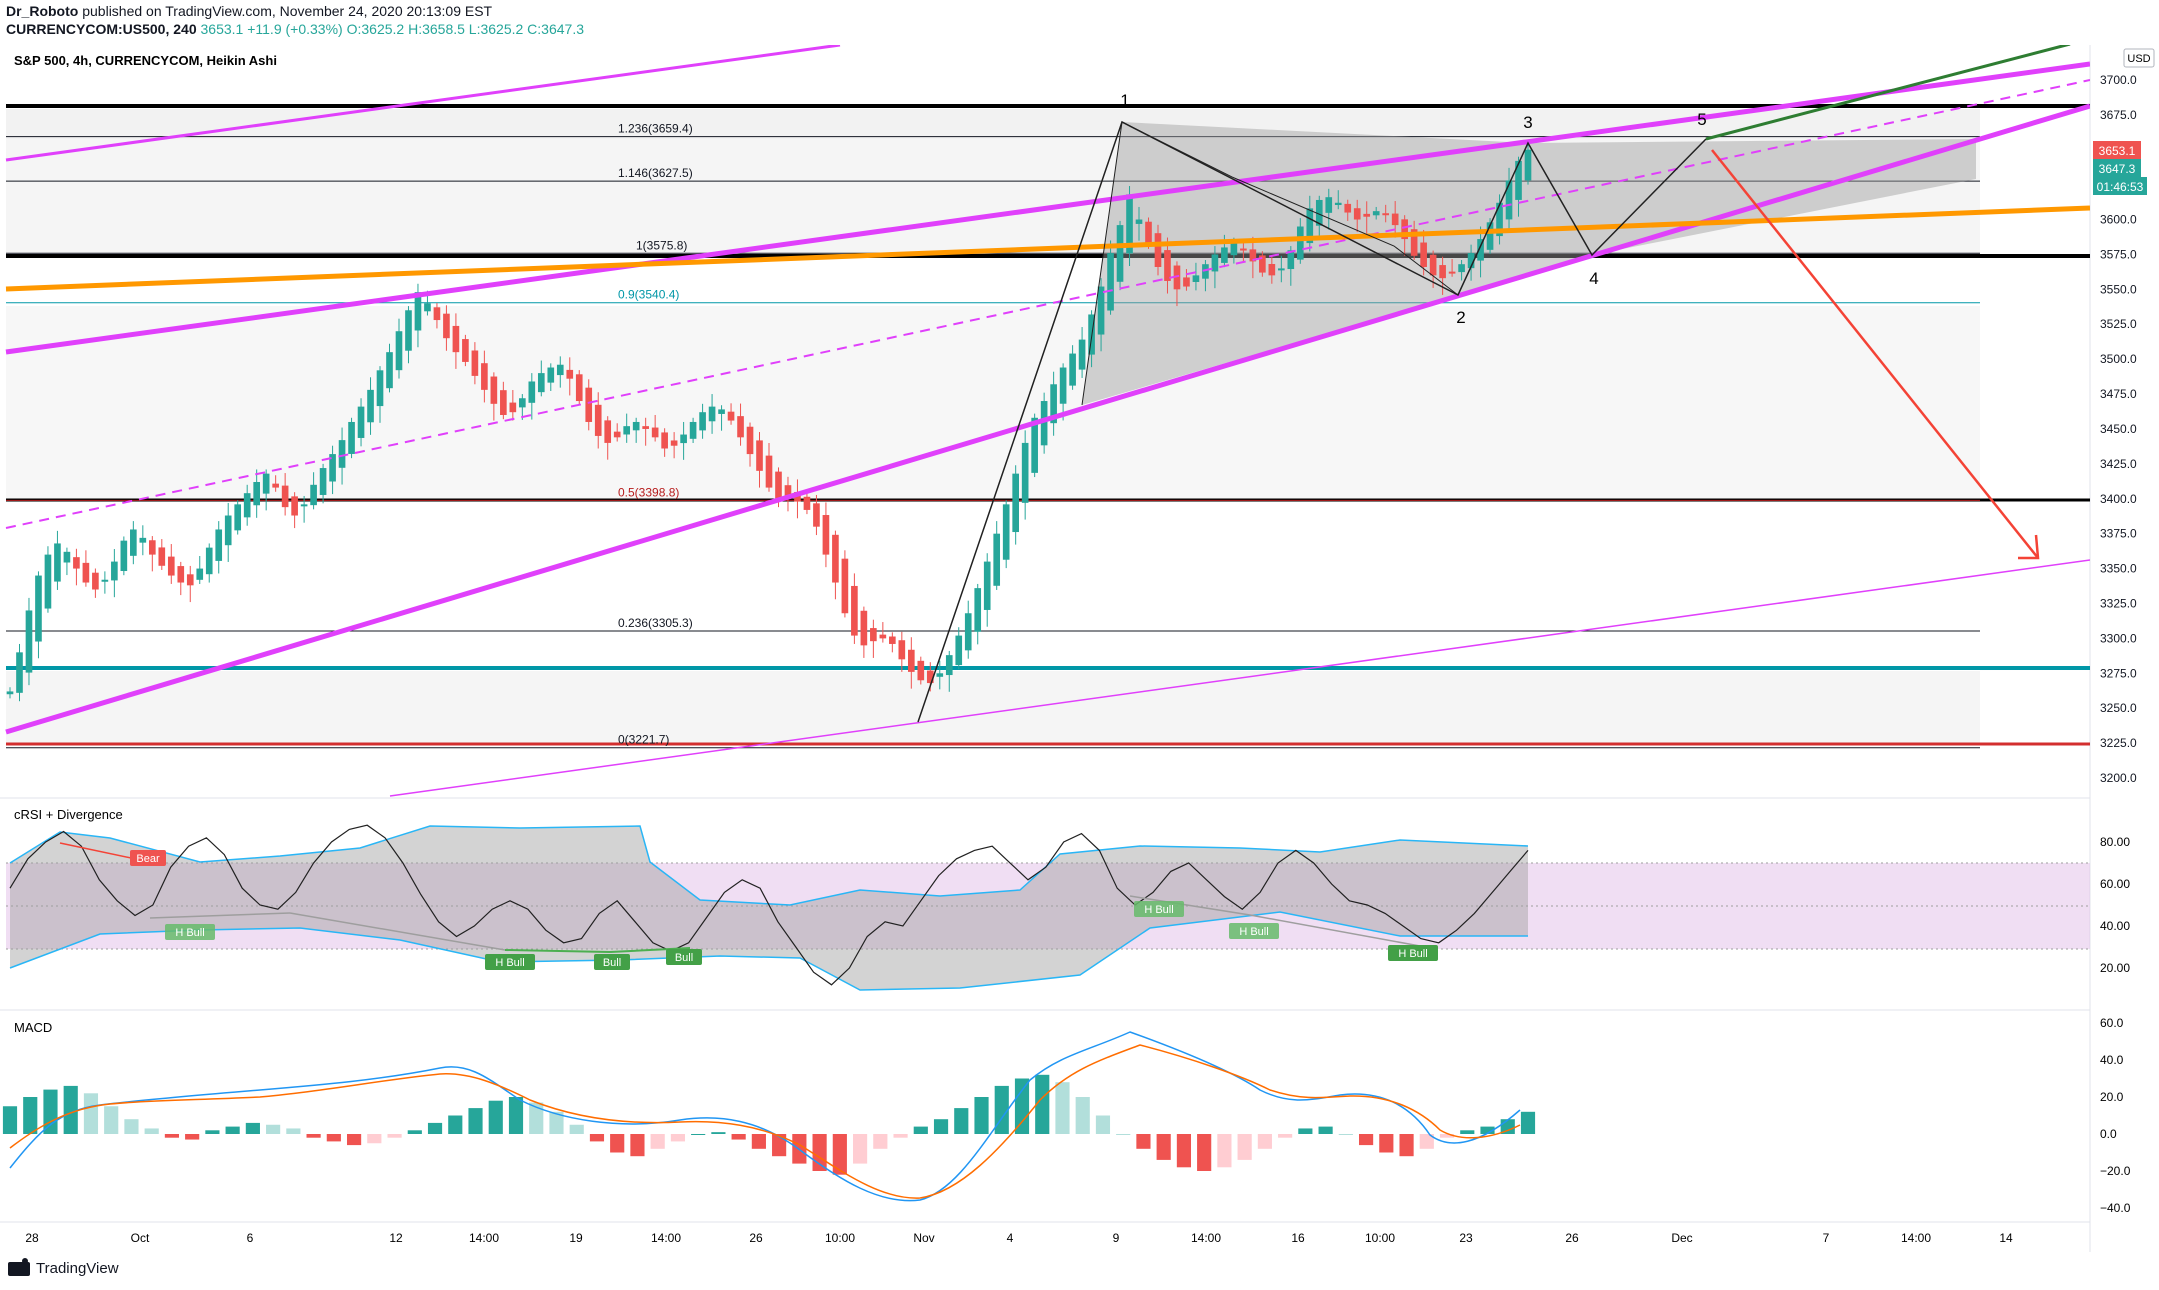 The height and width of the screenshot is (1290, 2159). Describe the element at coordinates (2112, 1060) in the screenshot. I see `macd-tick: 40.0` at that location.